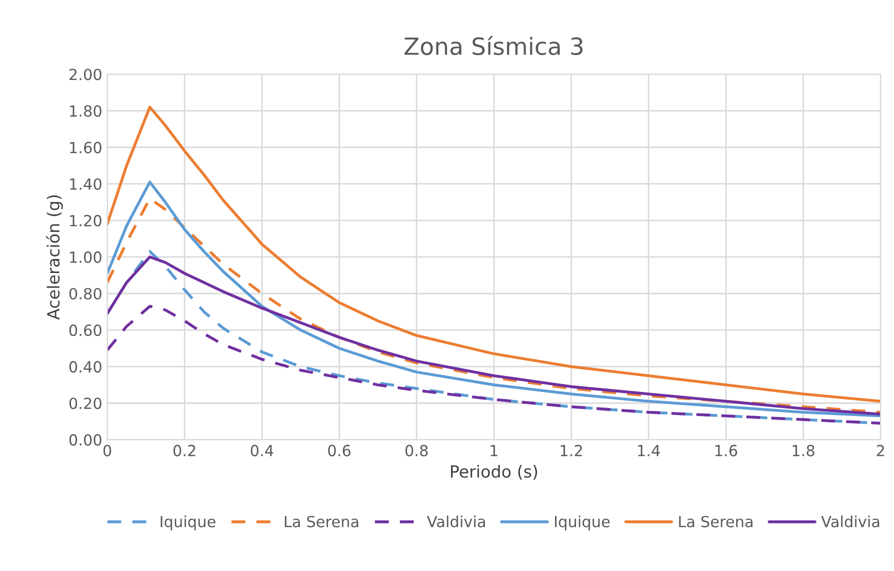 The height and width of the screenshot is (571, 894). What do you see at coordinates (85, 440) in the screenshot?
I see `y-tick-label: 0.00` at bounding box center [85, 440].